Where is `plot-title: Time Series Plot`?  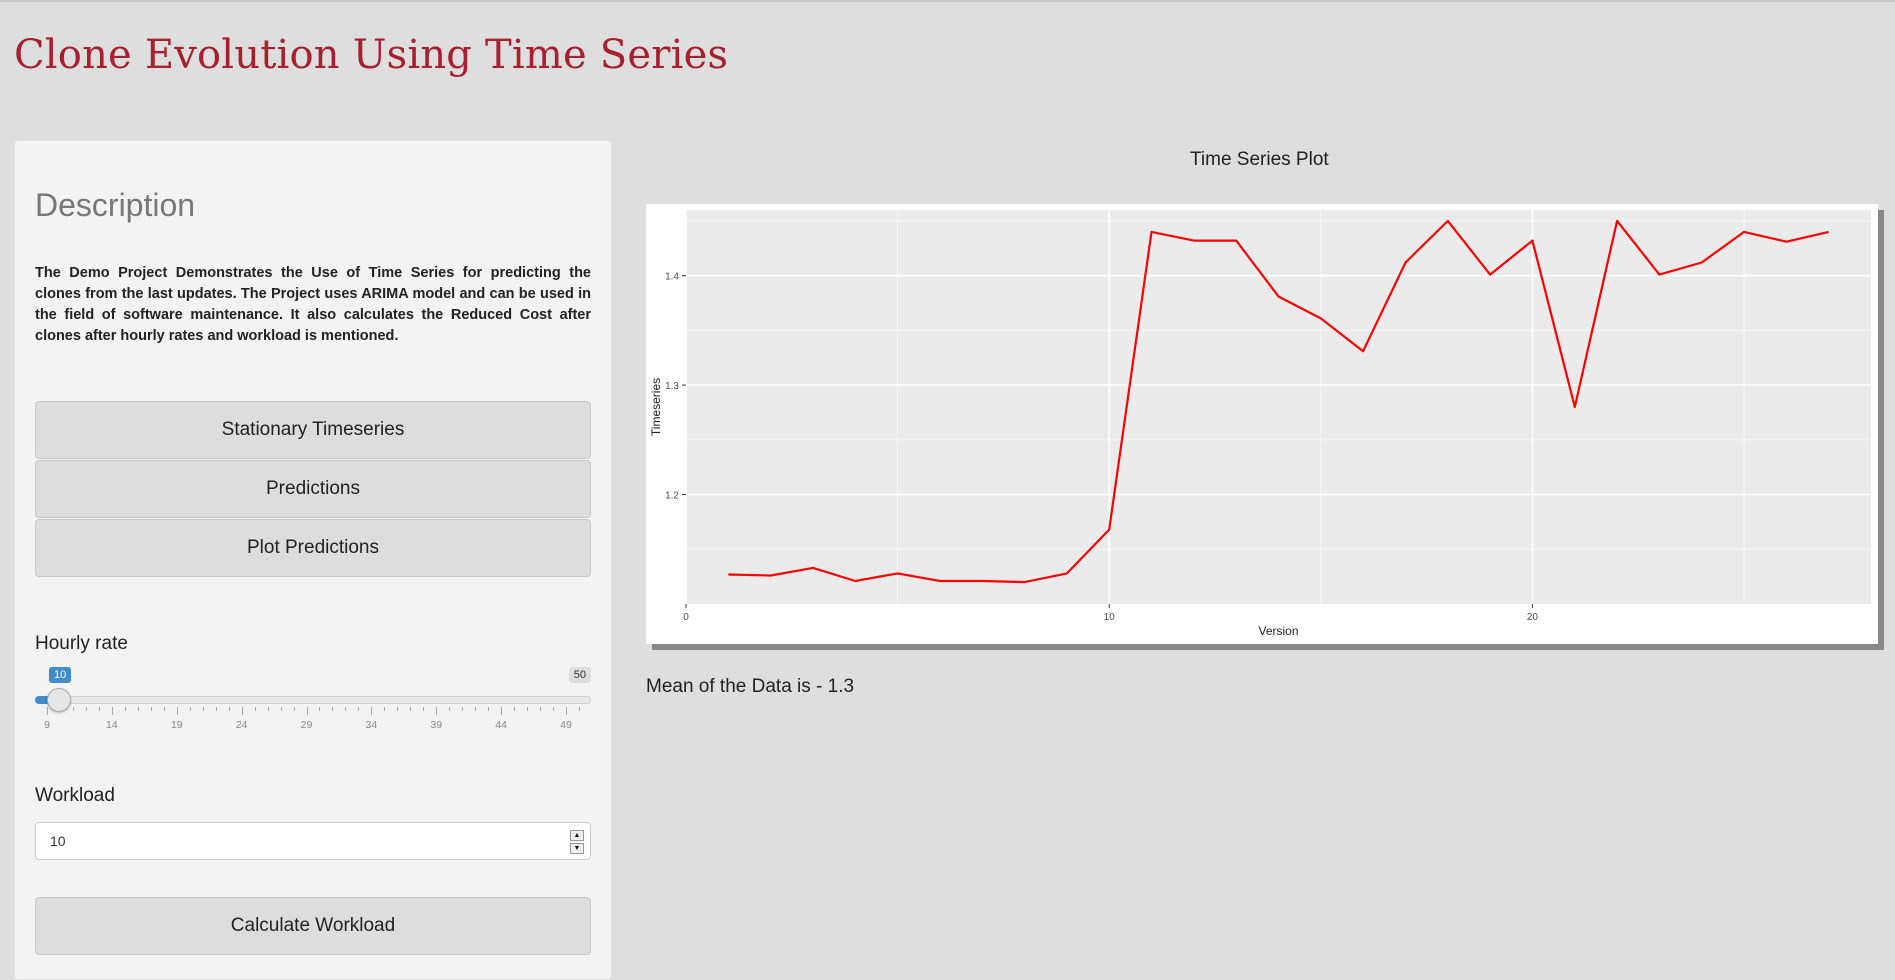 plot-title: Time Series Plot is located at coordinates (1259, 159).